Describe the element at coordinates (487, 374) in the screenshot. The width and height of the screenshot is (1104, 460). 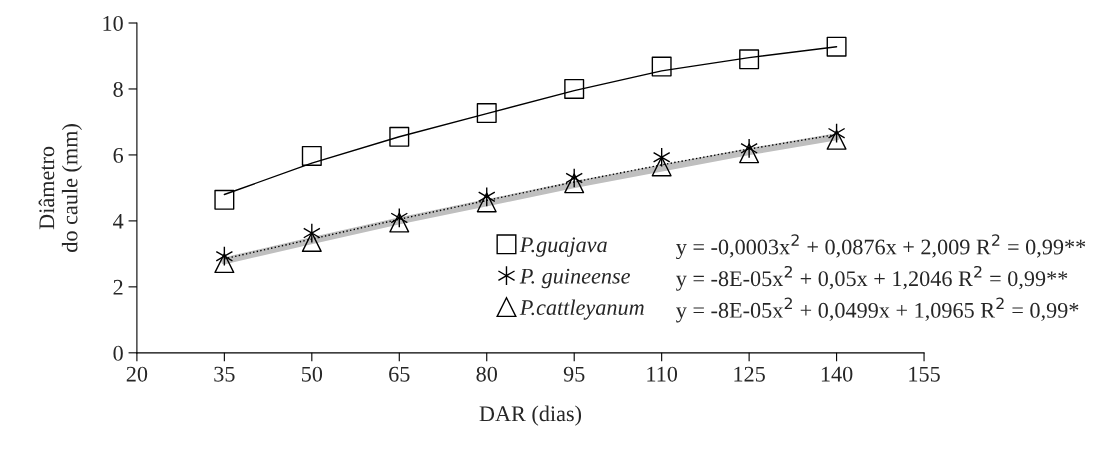
I see `x-tick-label: 80` at that location.